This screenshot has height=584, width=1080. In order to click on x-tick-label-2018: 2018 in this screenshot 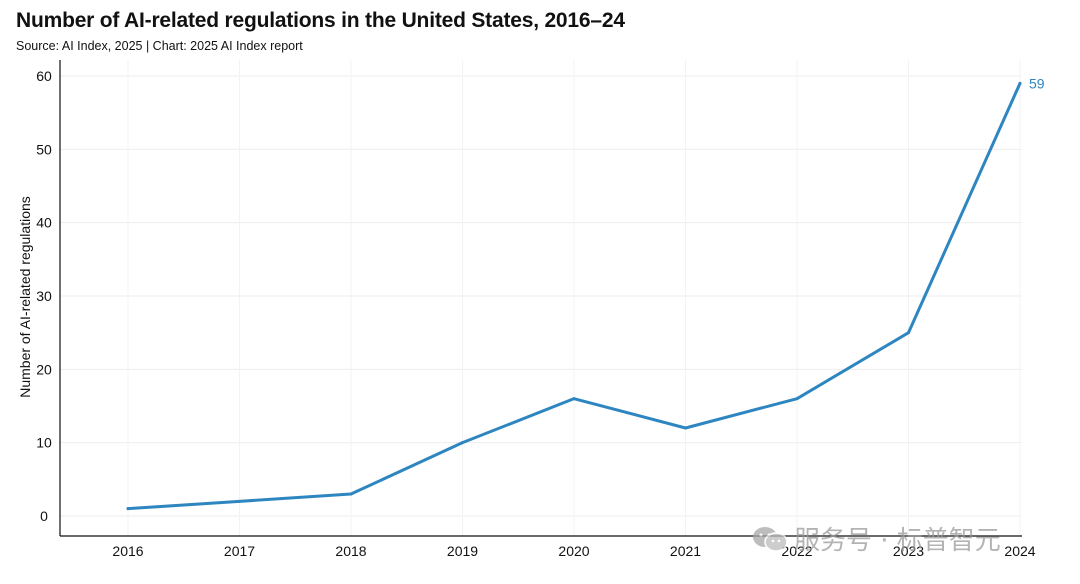, I will do `click(350, 551)`.